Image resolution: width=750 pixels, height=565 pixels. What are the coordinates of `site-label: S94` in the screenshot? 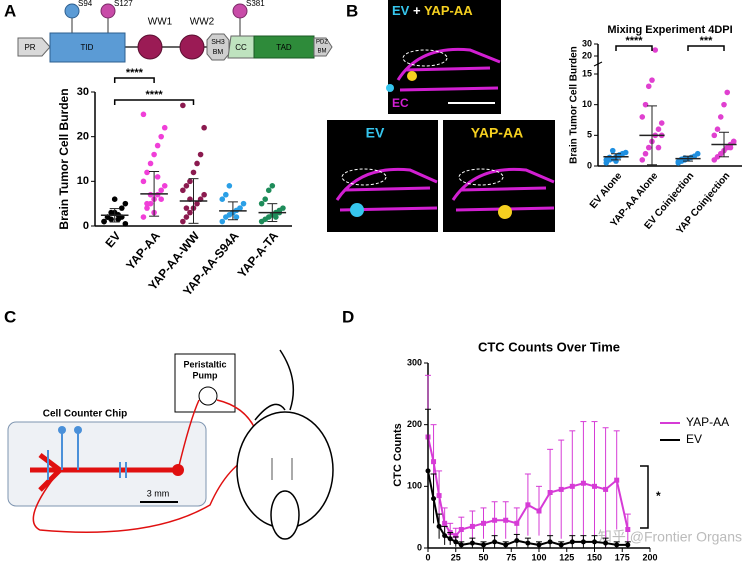 It's located at (85, 4).